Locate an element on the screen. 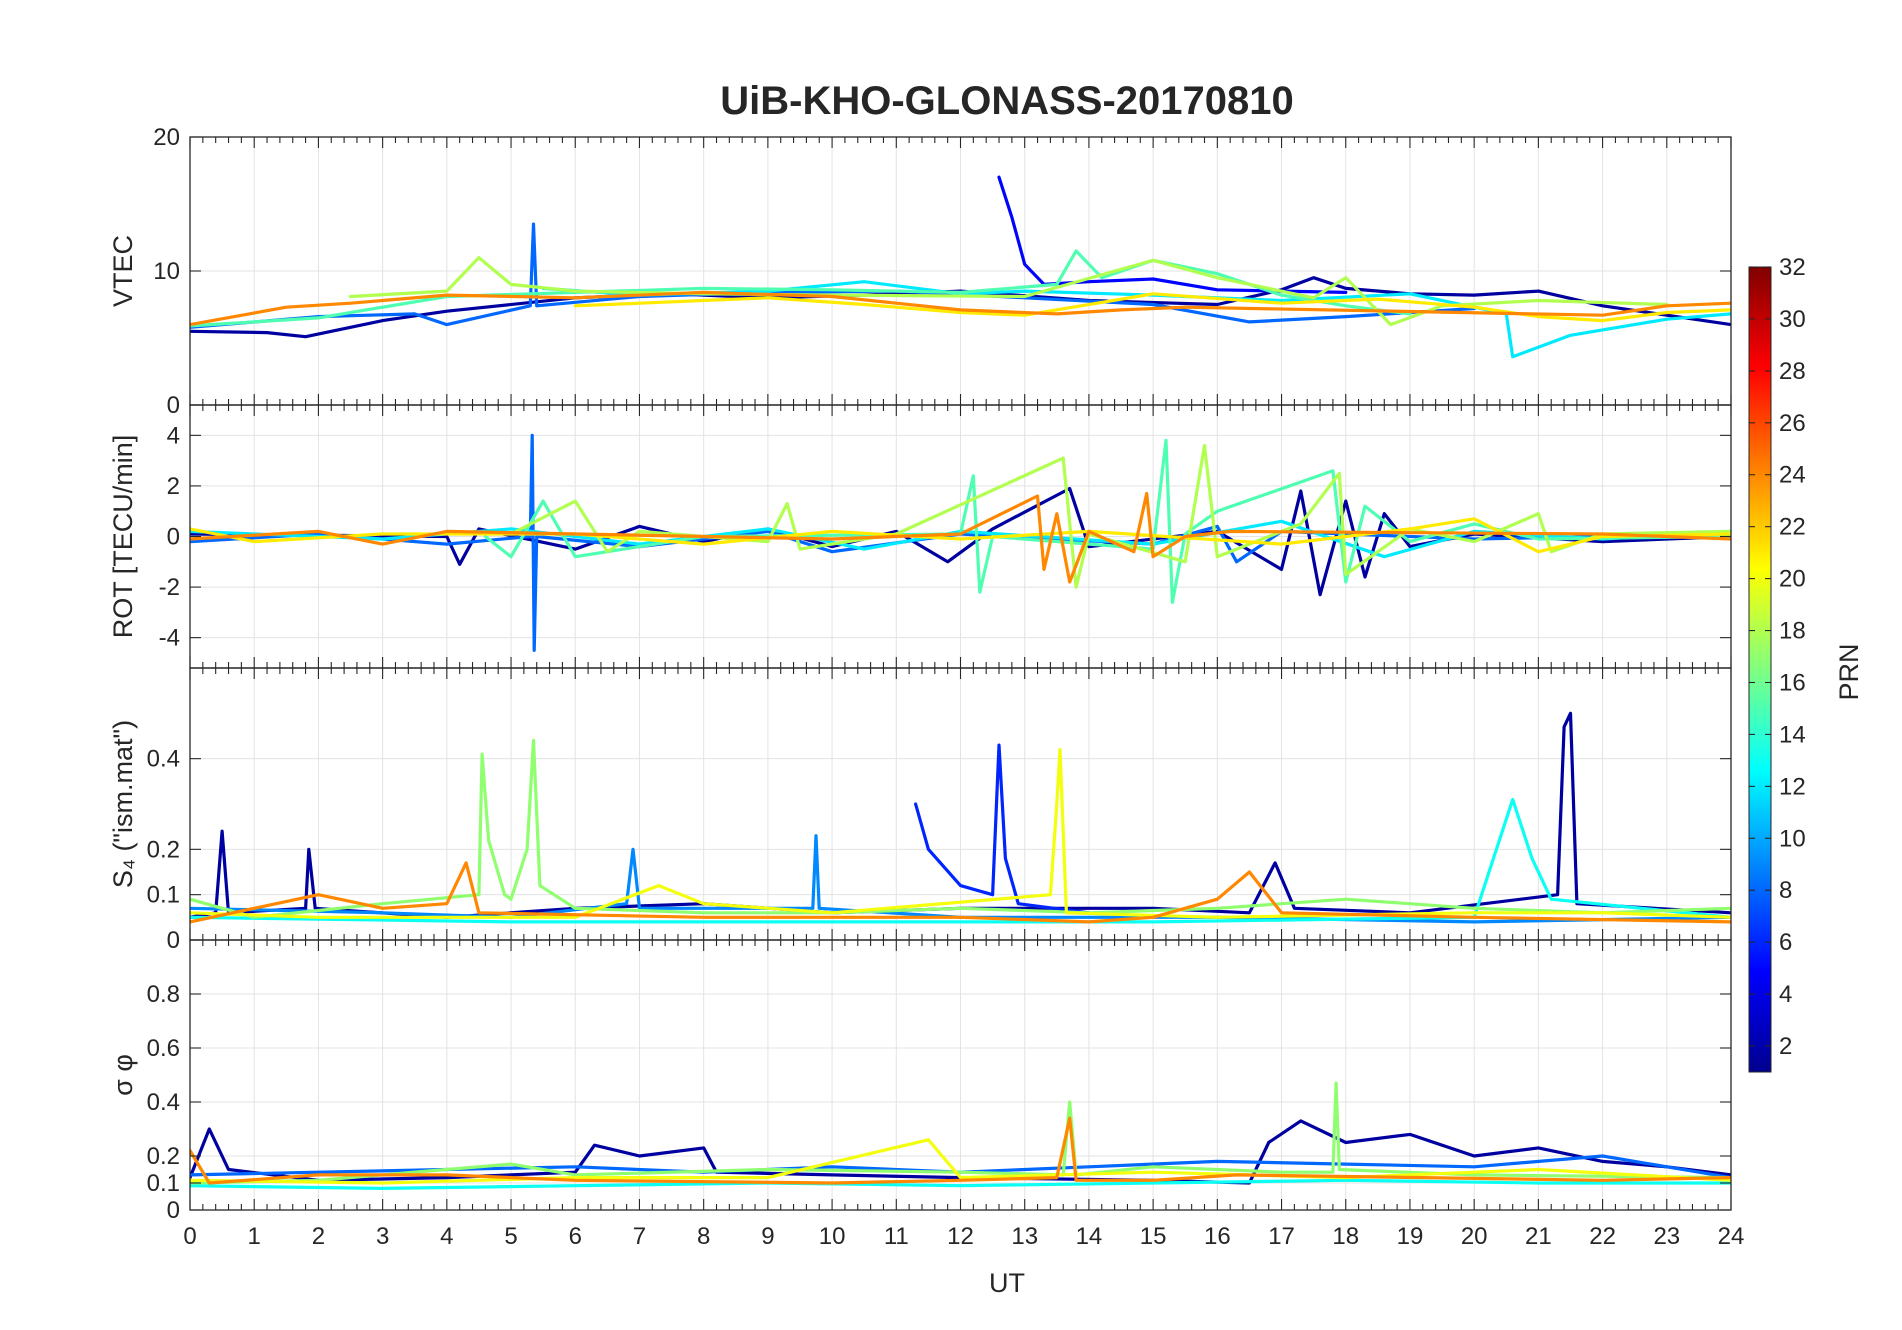  x-tick-label: 24 is located at coordinates (1731, 1236).